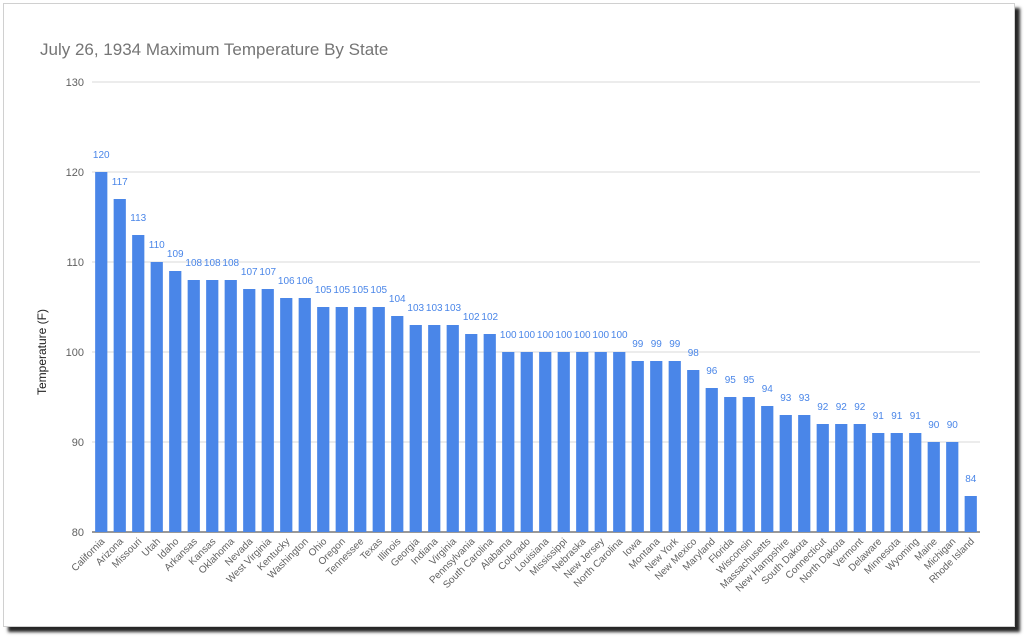 This screenshot has height=639, width=1024. I want to click on data-label: 96, so click(712, 371).